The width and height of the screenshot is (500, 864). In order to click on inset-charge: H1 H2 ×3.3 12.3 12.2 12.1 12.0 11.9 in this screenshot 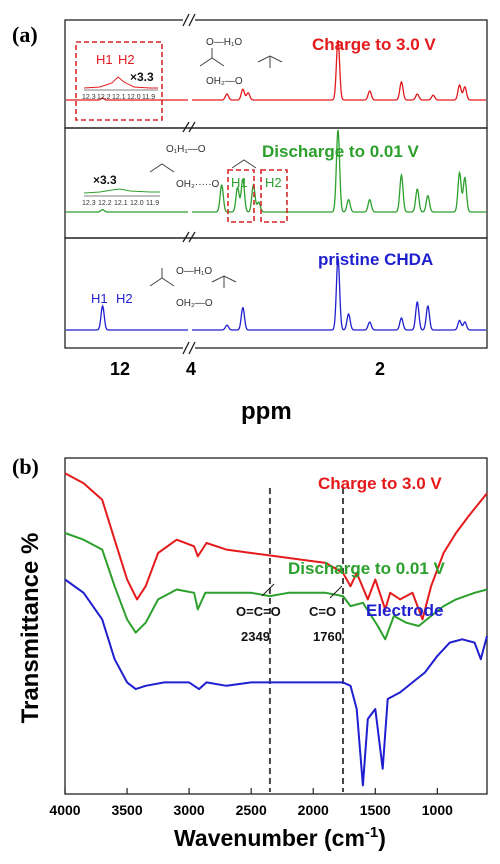, I will do `click(119, 81)`.